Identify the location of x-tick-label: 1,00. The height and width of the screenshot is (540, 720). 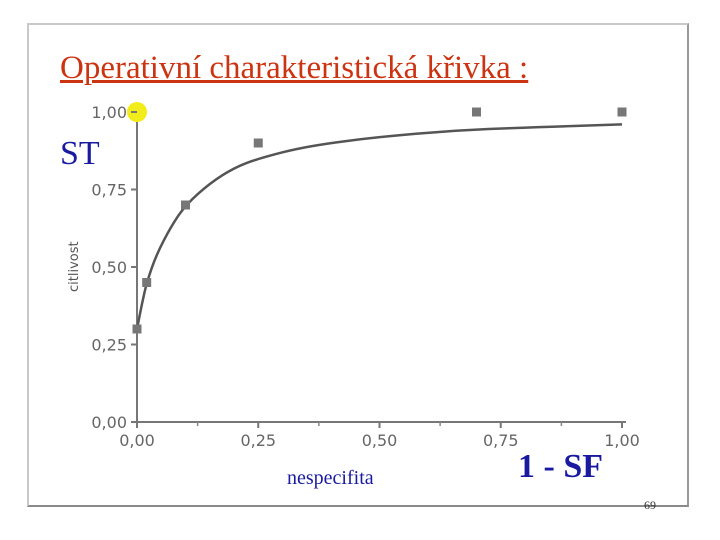
(622, 440).